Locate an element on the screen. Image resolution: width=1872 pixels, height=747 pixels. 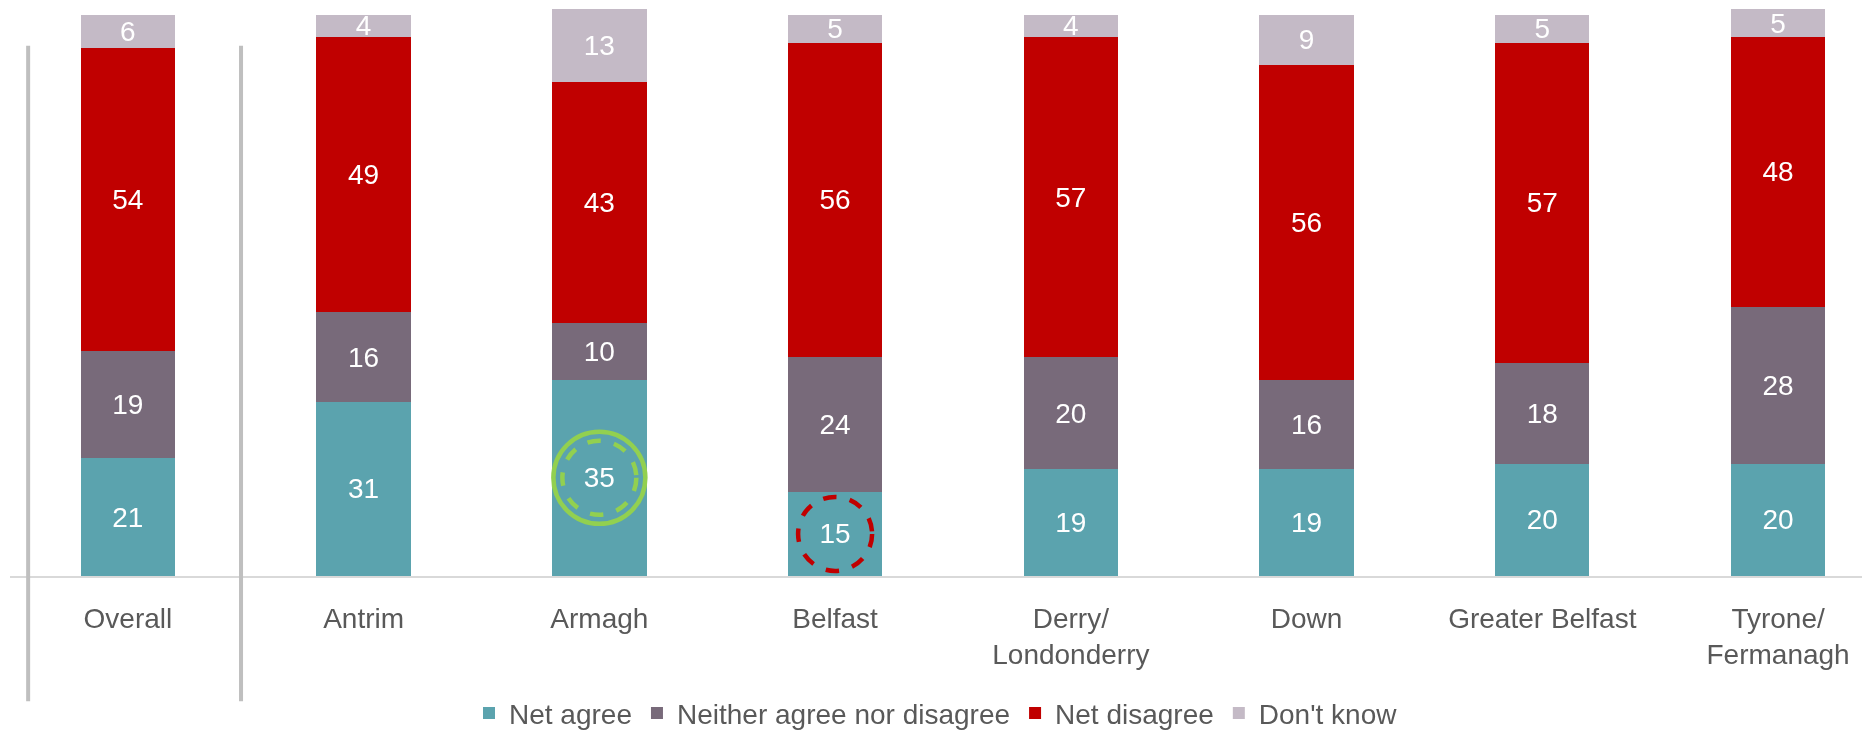
data-label: 24 is located at coordinates (835, 424).